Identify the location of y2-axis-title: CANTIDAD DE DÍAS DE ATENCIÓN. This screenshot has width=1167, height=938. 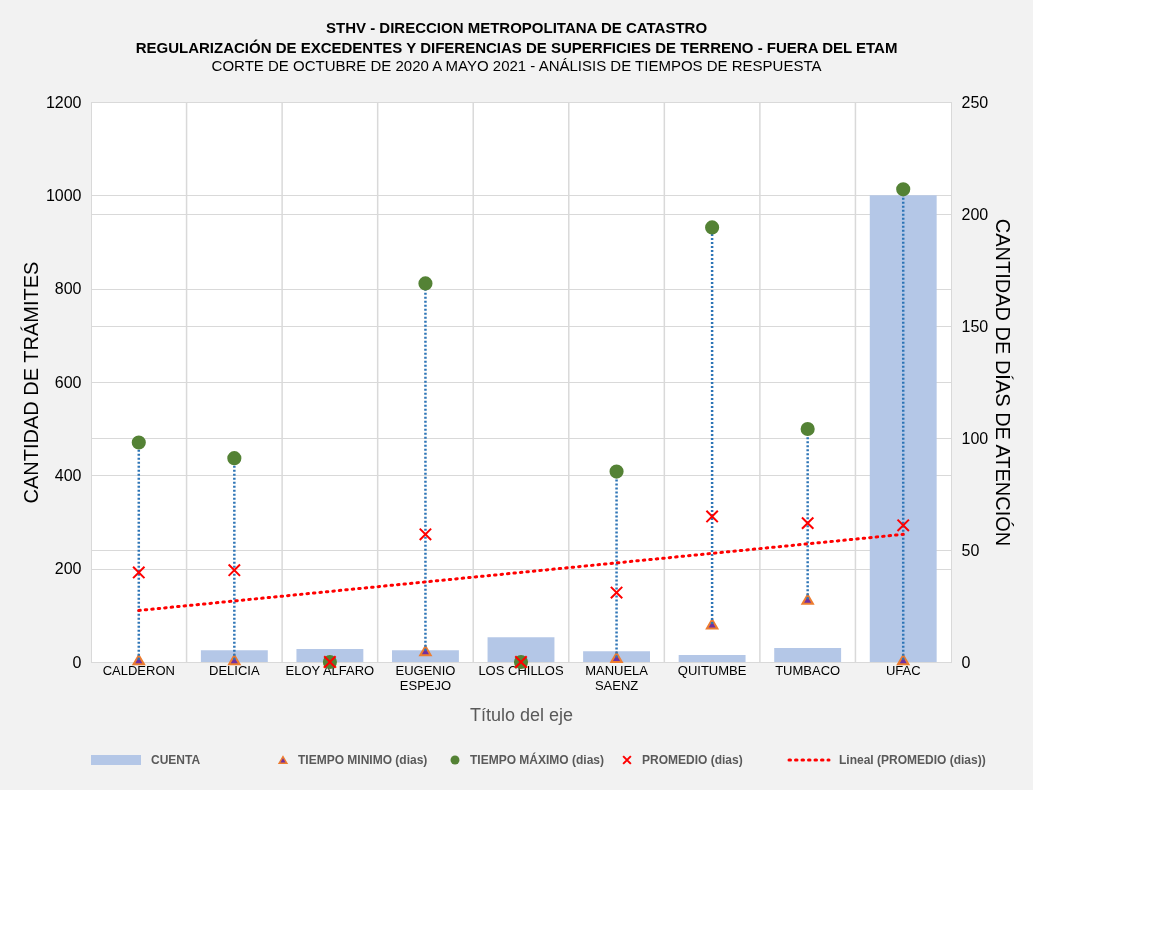
(1003, 382).